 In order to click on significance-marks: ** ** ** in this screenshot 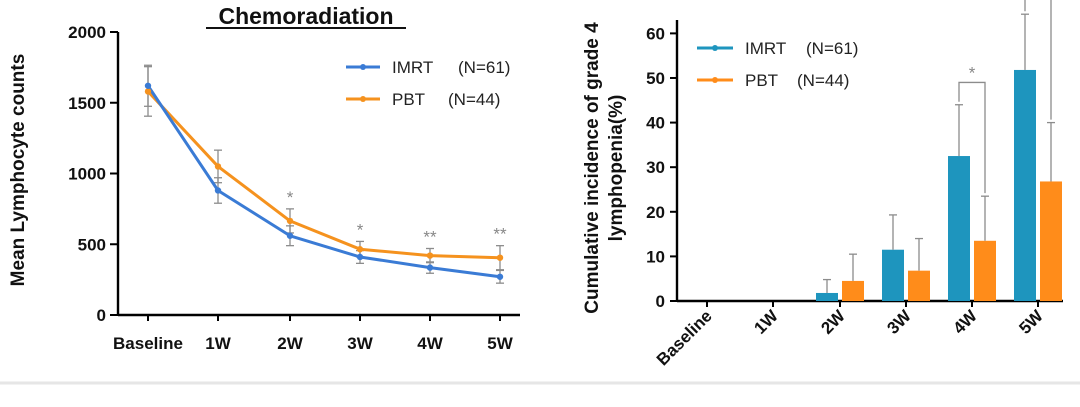, I will do `click(397, 217)`.